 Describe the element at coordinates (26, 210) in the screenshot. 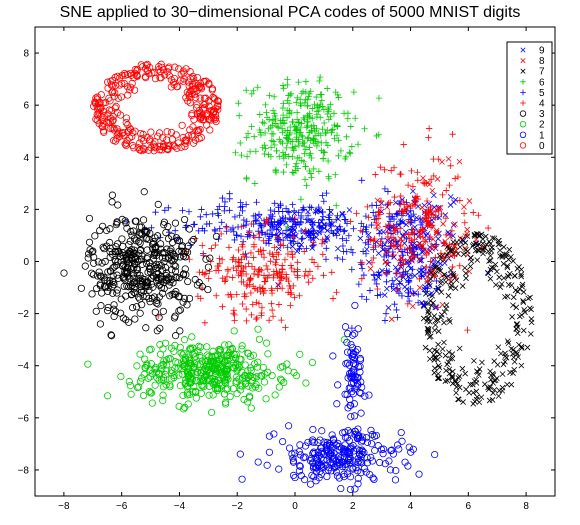

I see `y-tick-label: 2` at that location.